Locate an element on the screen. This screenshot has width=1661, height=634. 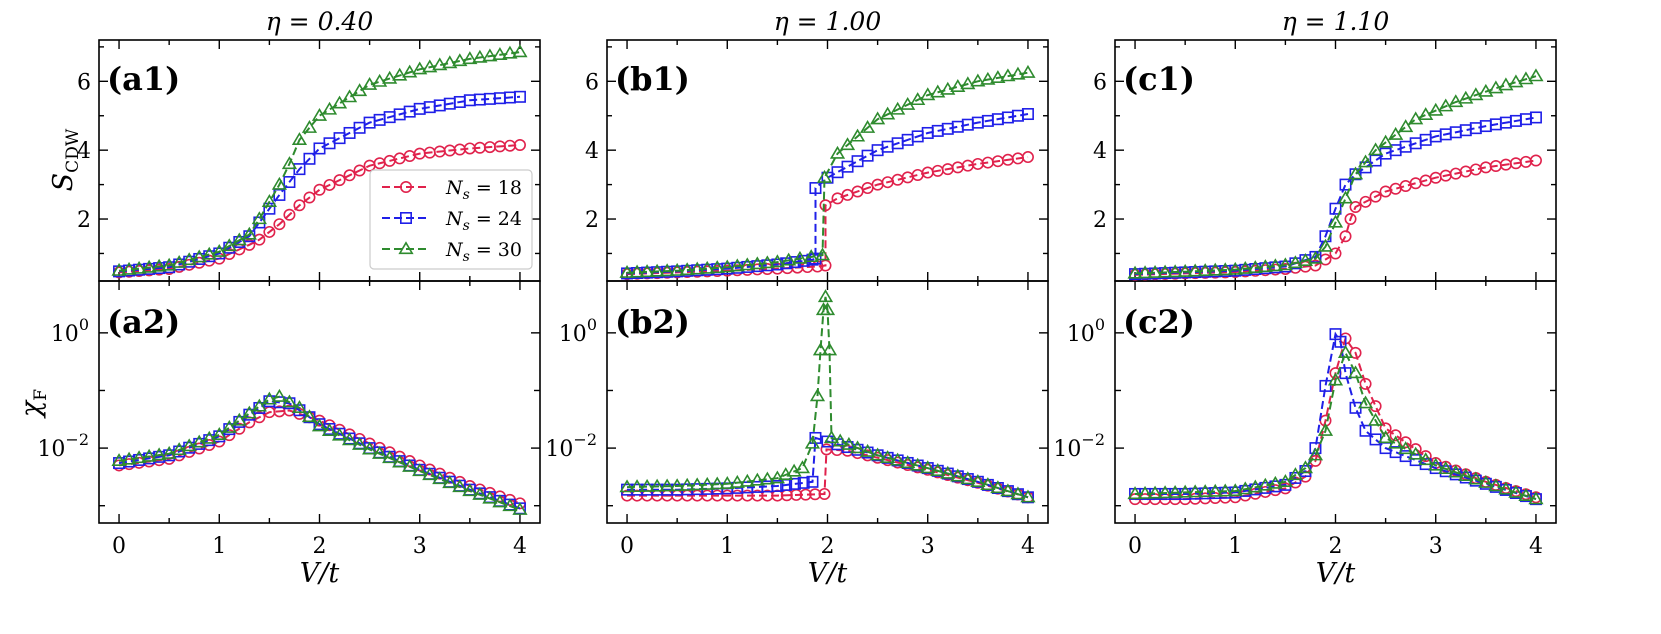
series-top-2-1-line is located at coordinates (1335, 196).